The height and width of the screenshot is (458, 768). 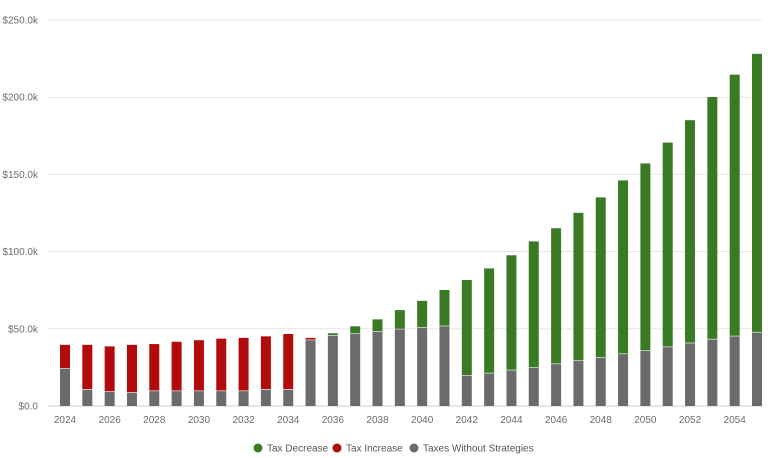 I want to click on bar-tax-decrease-2051, so click(x=667, y=244).